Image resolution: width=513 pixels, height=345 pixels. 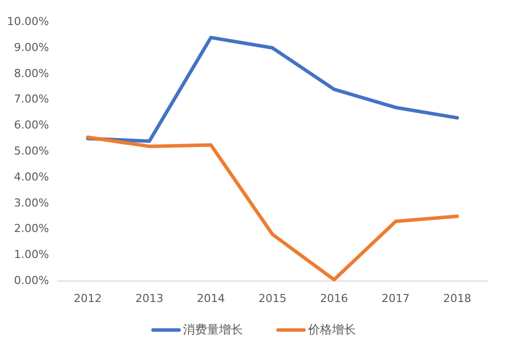 I want to click on x-tick-label: 2016, so click(x=334, y=299).